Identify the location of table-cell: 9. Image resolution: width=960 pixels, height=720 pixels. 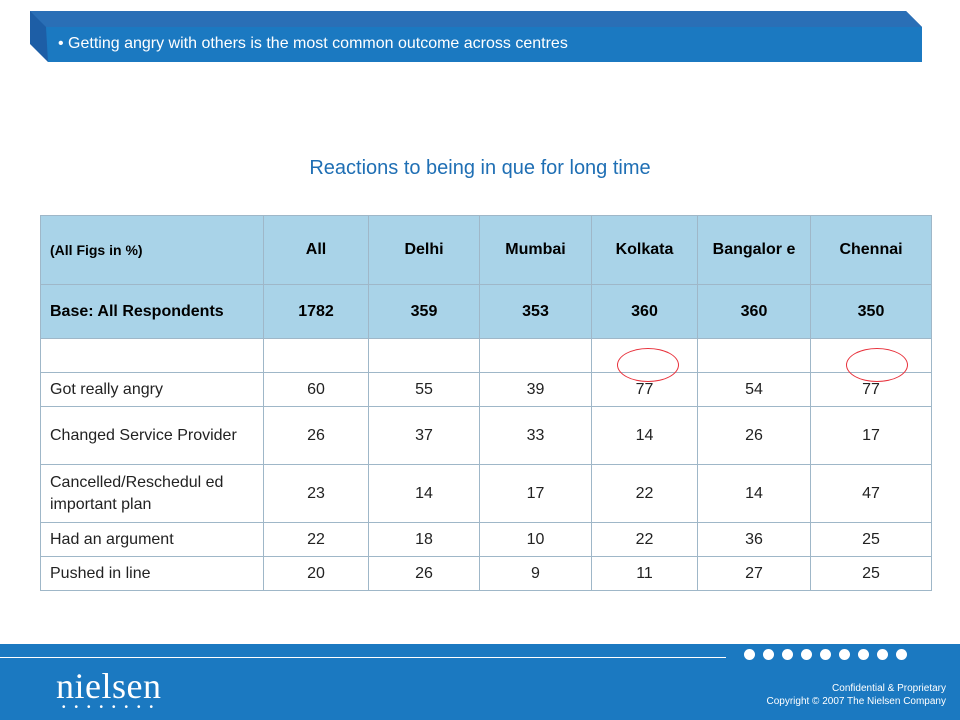
(535, 573).